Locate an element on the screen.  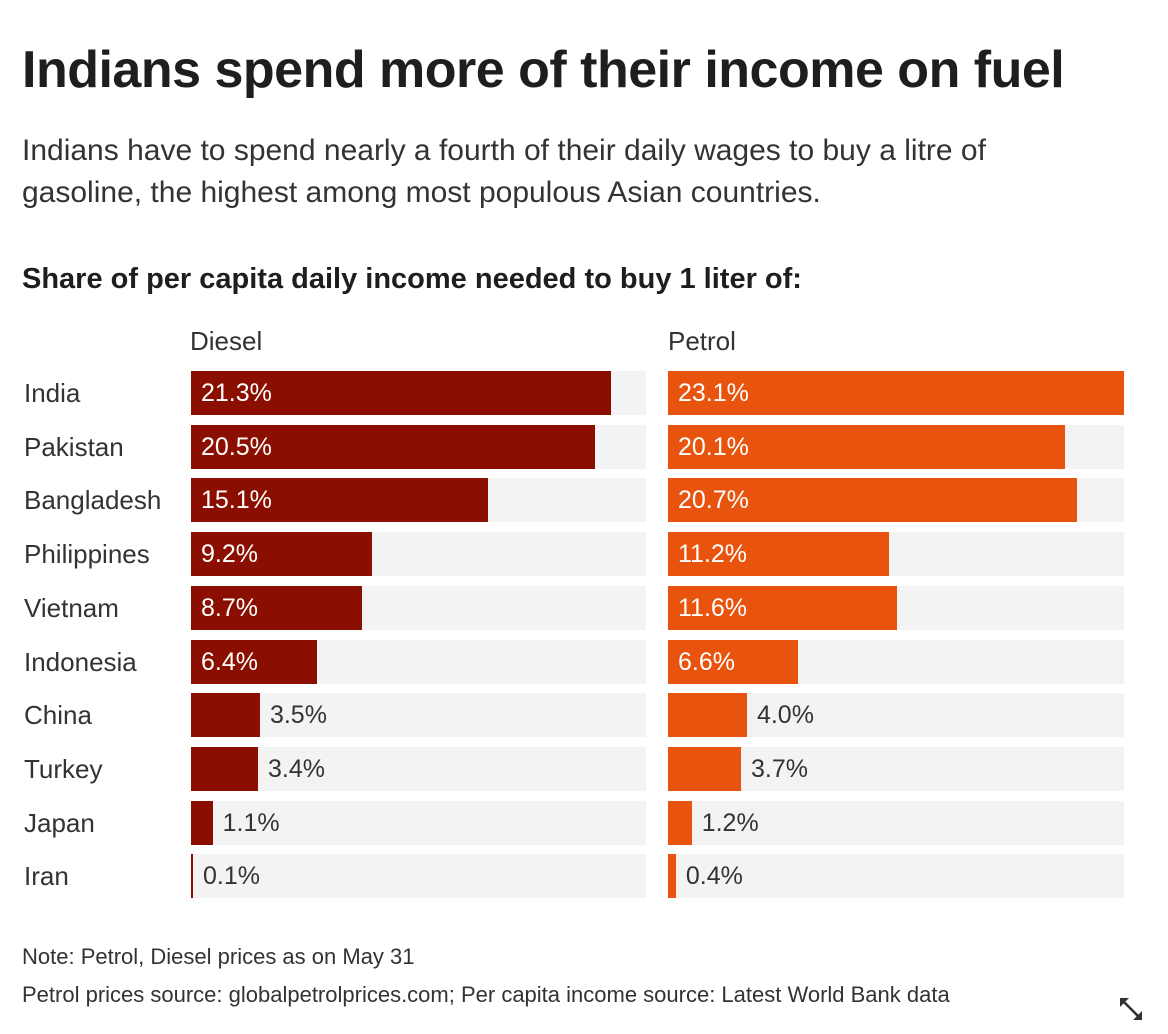
category-label: India is located at coordinates (52, 393).